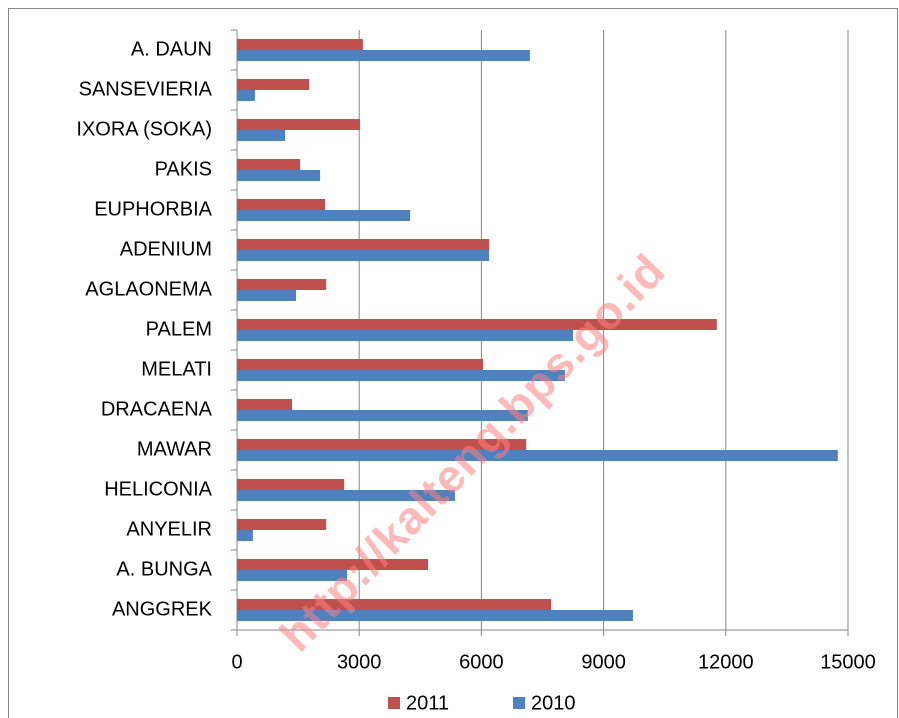 The image size is (899, 718). I want to click on y-tick-label: PALEM, so click(179, 329).